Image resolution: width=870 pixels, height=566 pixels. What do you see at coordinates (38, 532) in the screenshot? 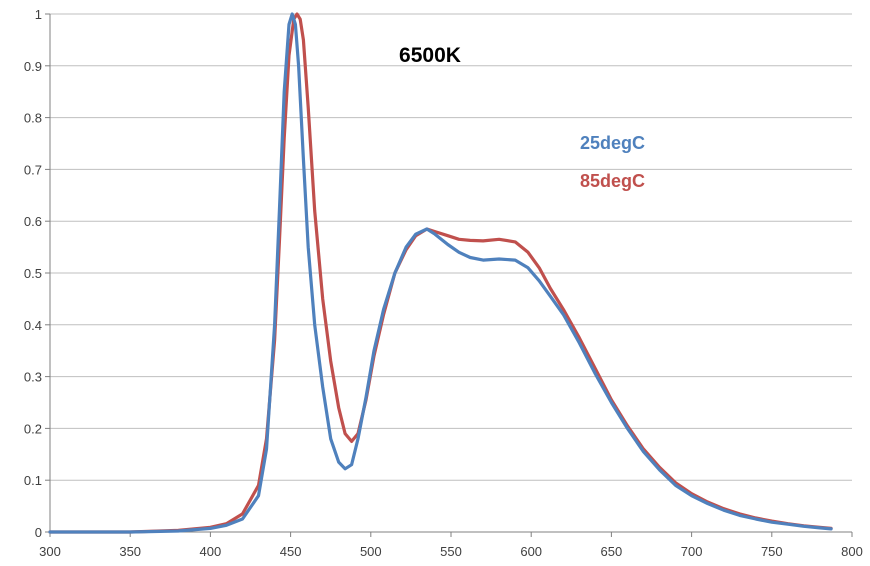
I see `y-tick-label-0: 0` at bounding box center [38, 532].